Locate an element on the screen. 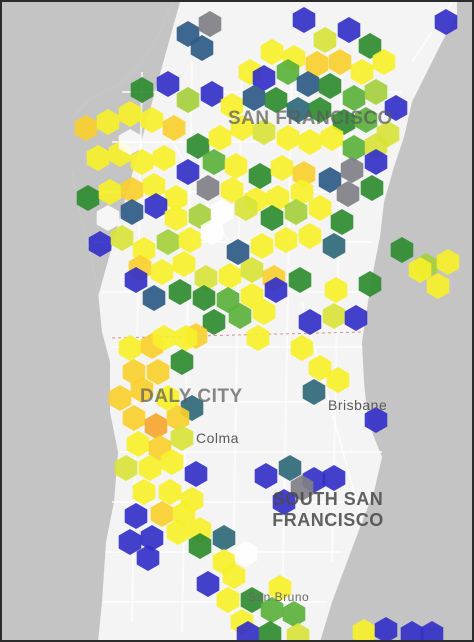  label-san-francisco: SAN FRANCISCO is located at coordinates (310, 118).